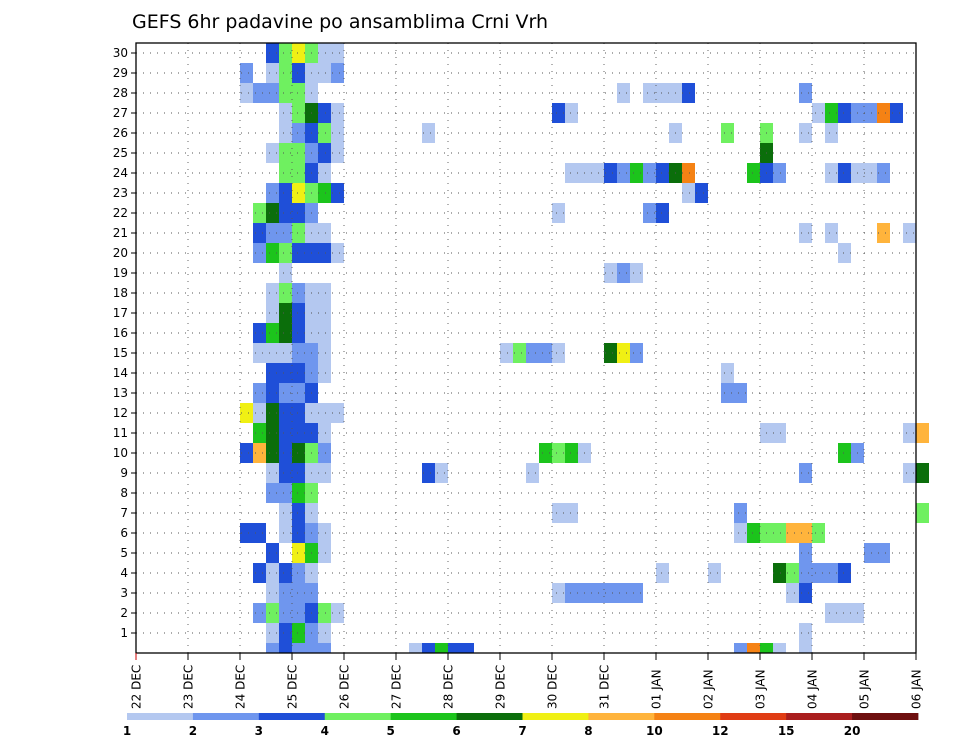 This screenshot has width=960, height=742. I want to click on y-tick-label: 22, so click(120, 213).